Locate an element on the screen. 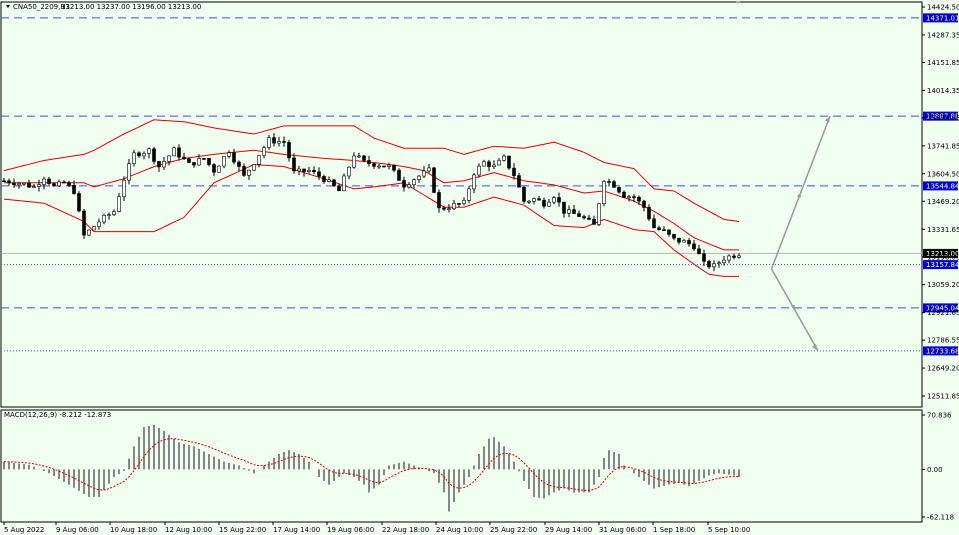 The width and height of the screenshot is (959, 535). bb-upper-line is located at coordinates (371, 170).